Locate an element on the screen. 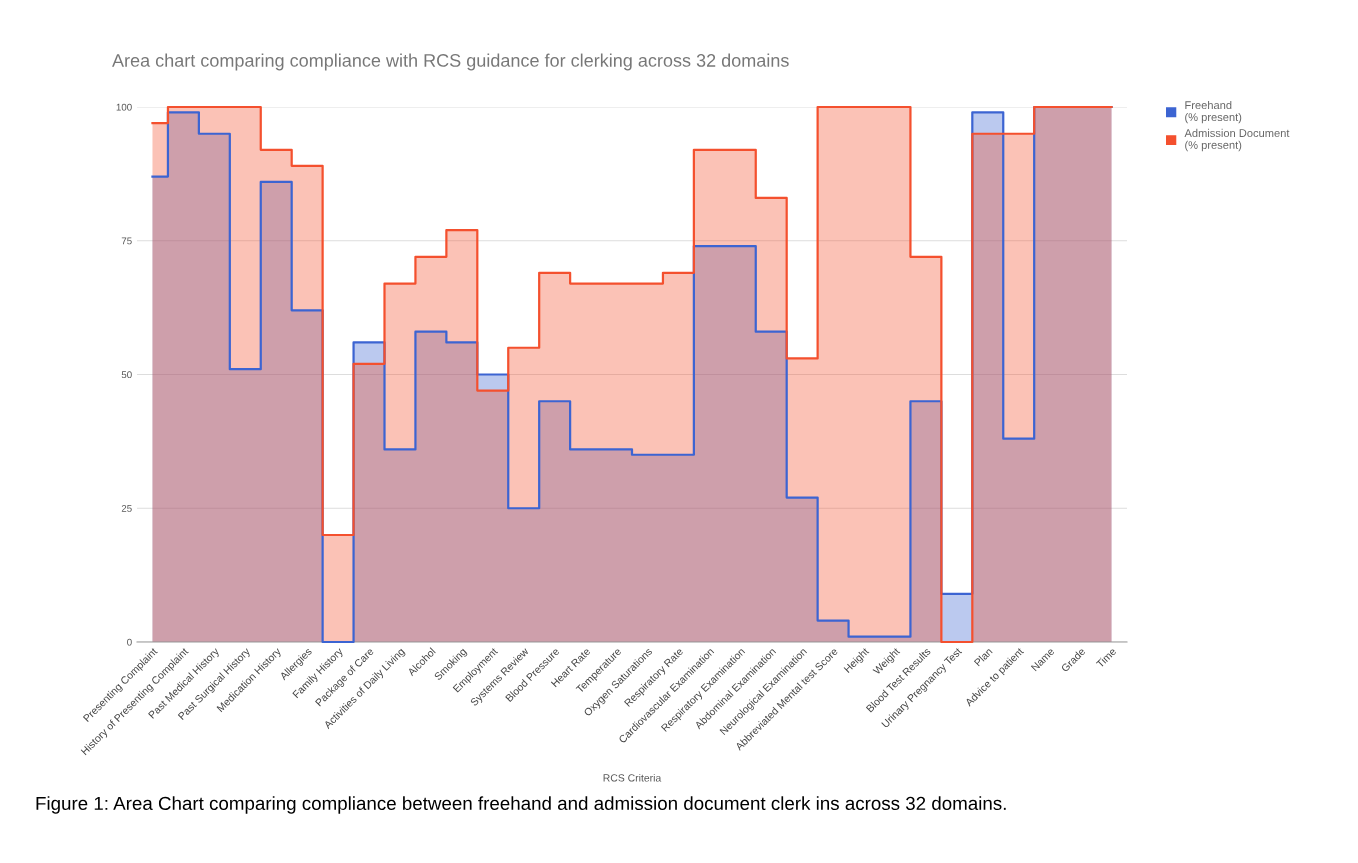 This screenshot has height=863, width=1358. y-tick-label: 50 is located at coordinates (126, 375).